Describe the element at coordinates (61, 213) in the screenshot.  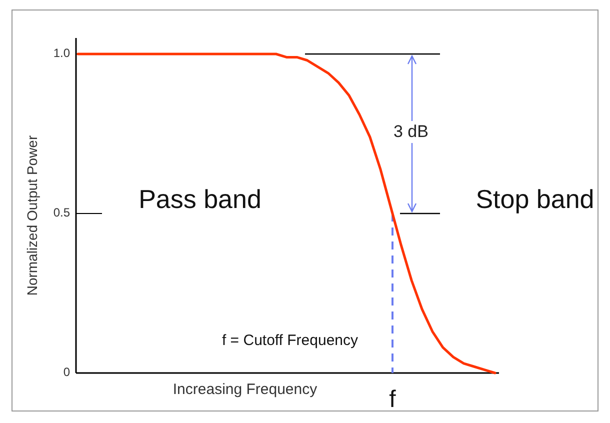
I see `y-tick-label: 0.5` at that location.